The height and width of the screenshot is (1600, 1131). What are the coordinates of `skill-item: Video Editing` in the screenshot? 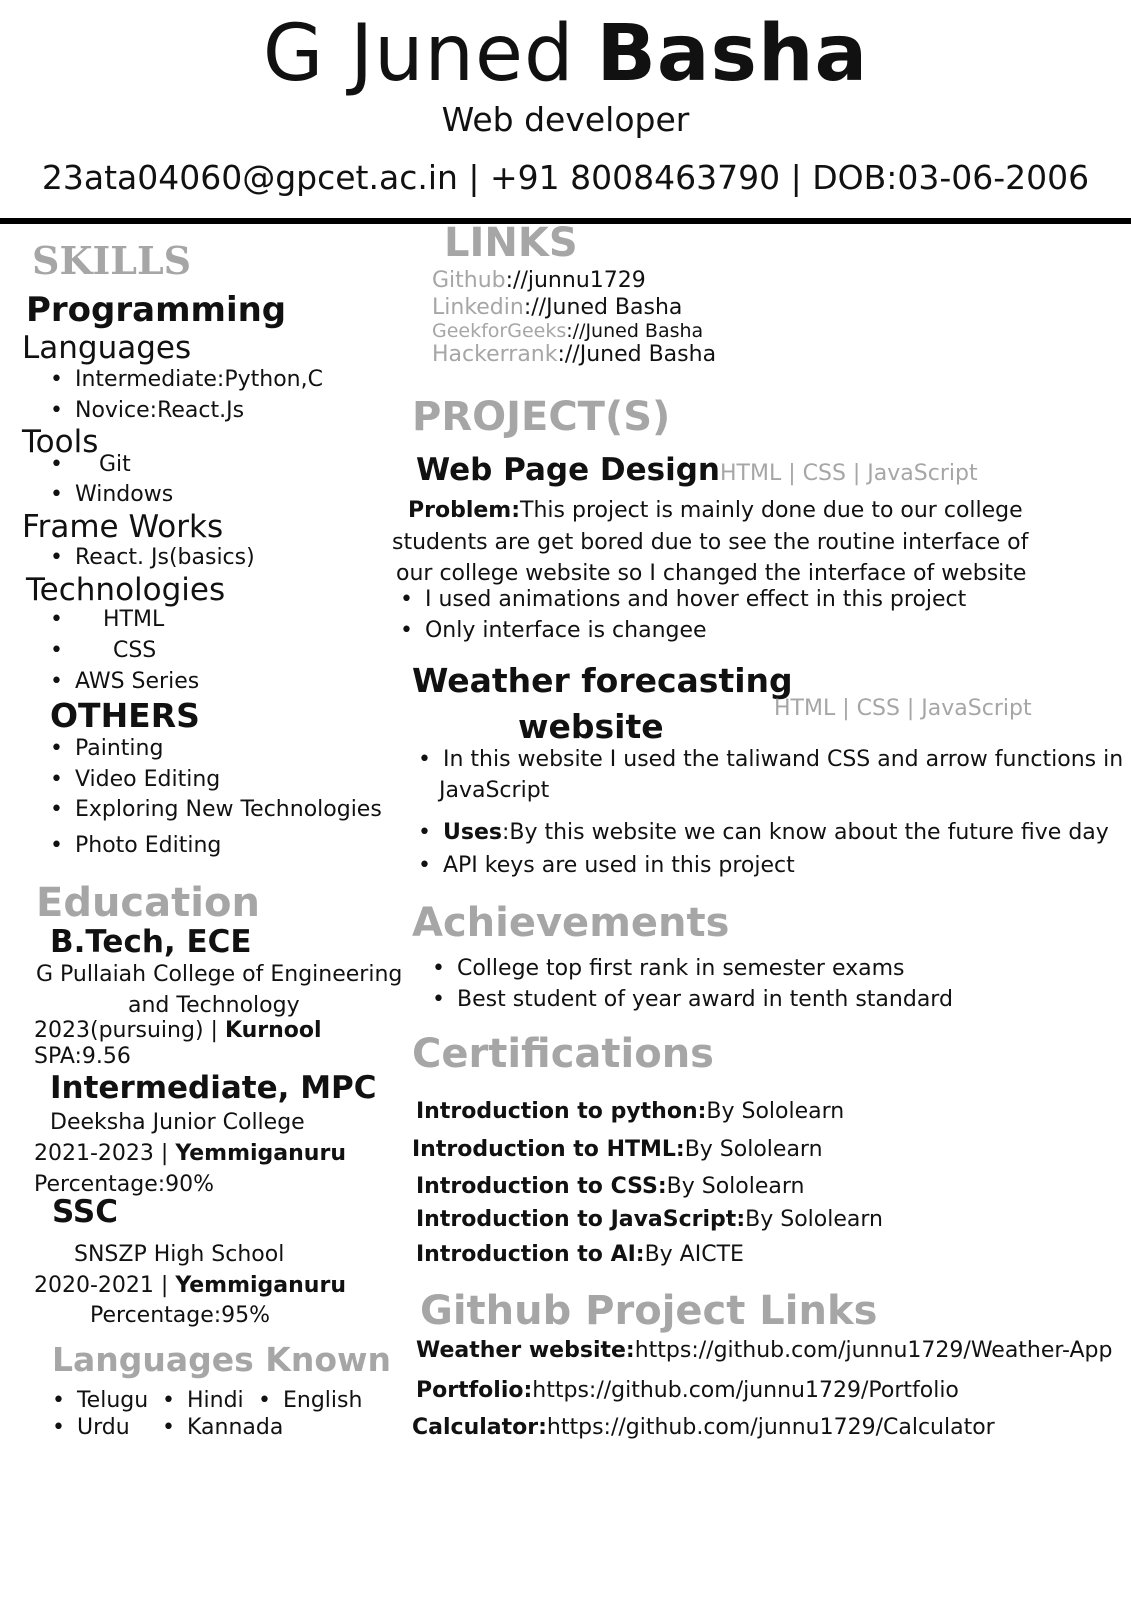 It's located at (135, 779).